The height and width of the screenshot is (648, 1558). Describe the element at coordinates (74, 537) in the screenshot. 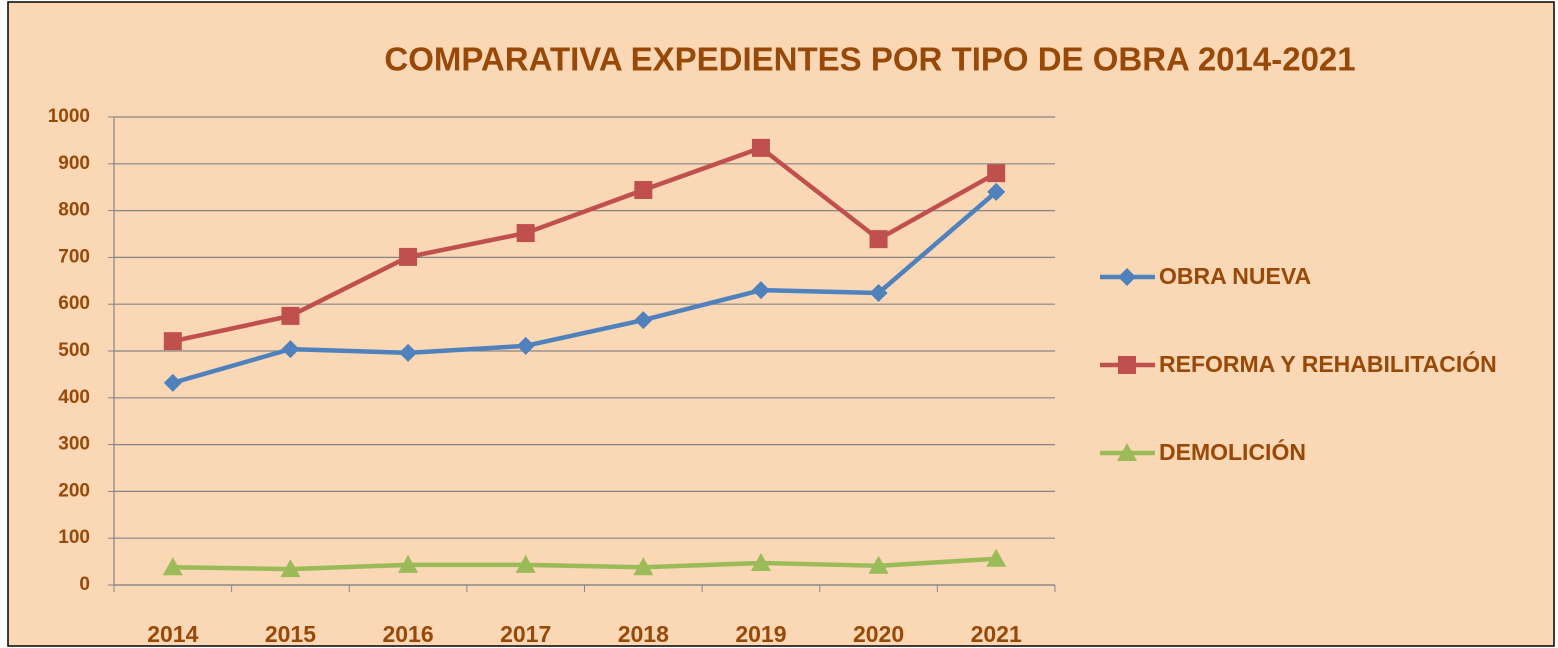

I see `y-tick-label: 100` at that location.